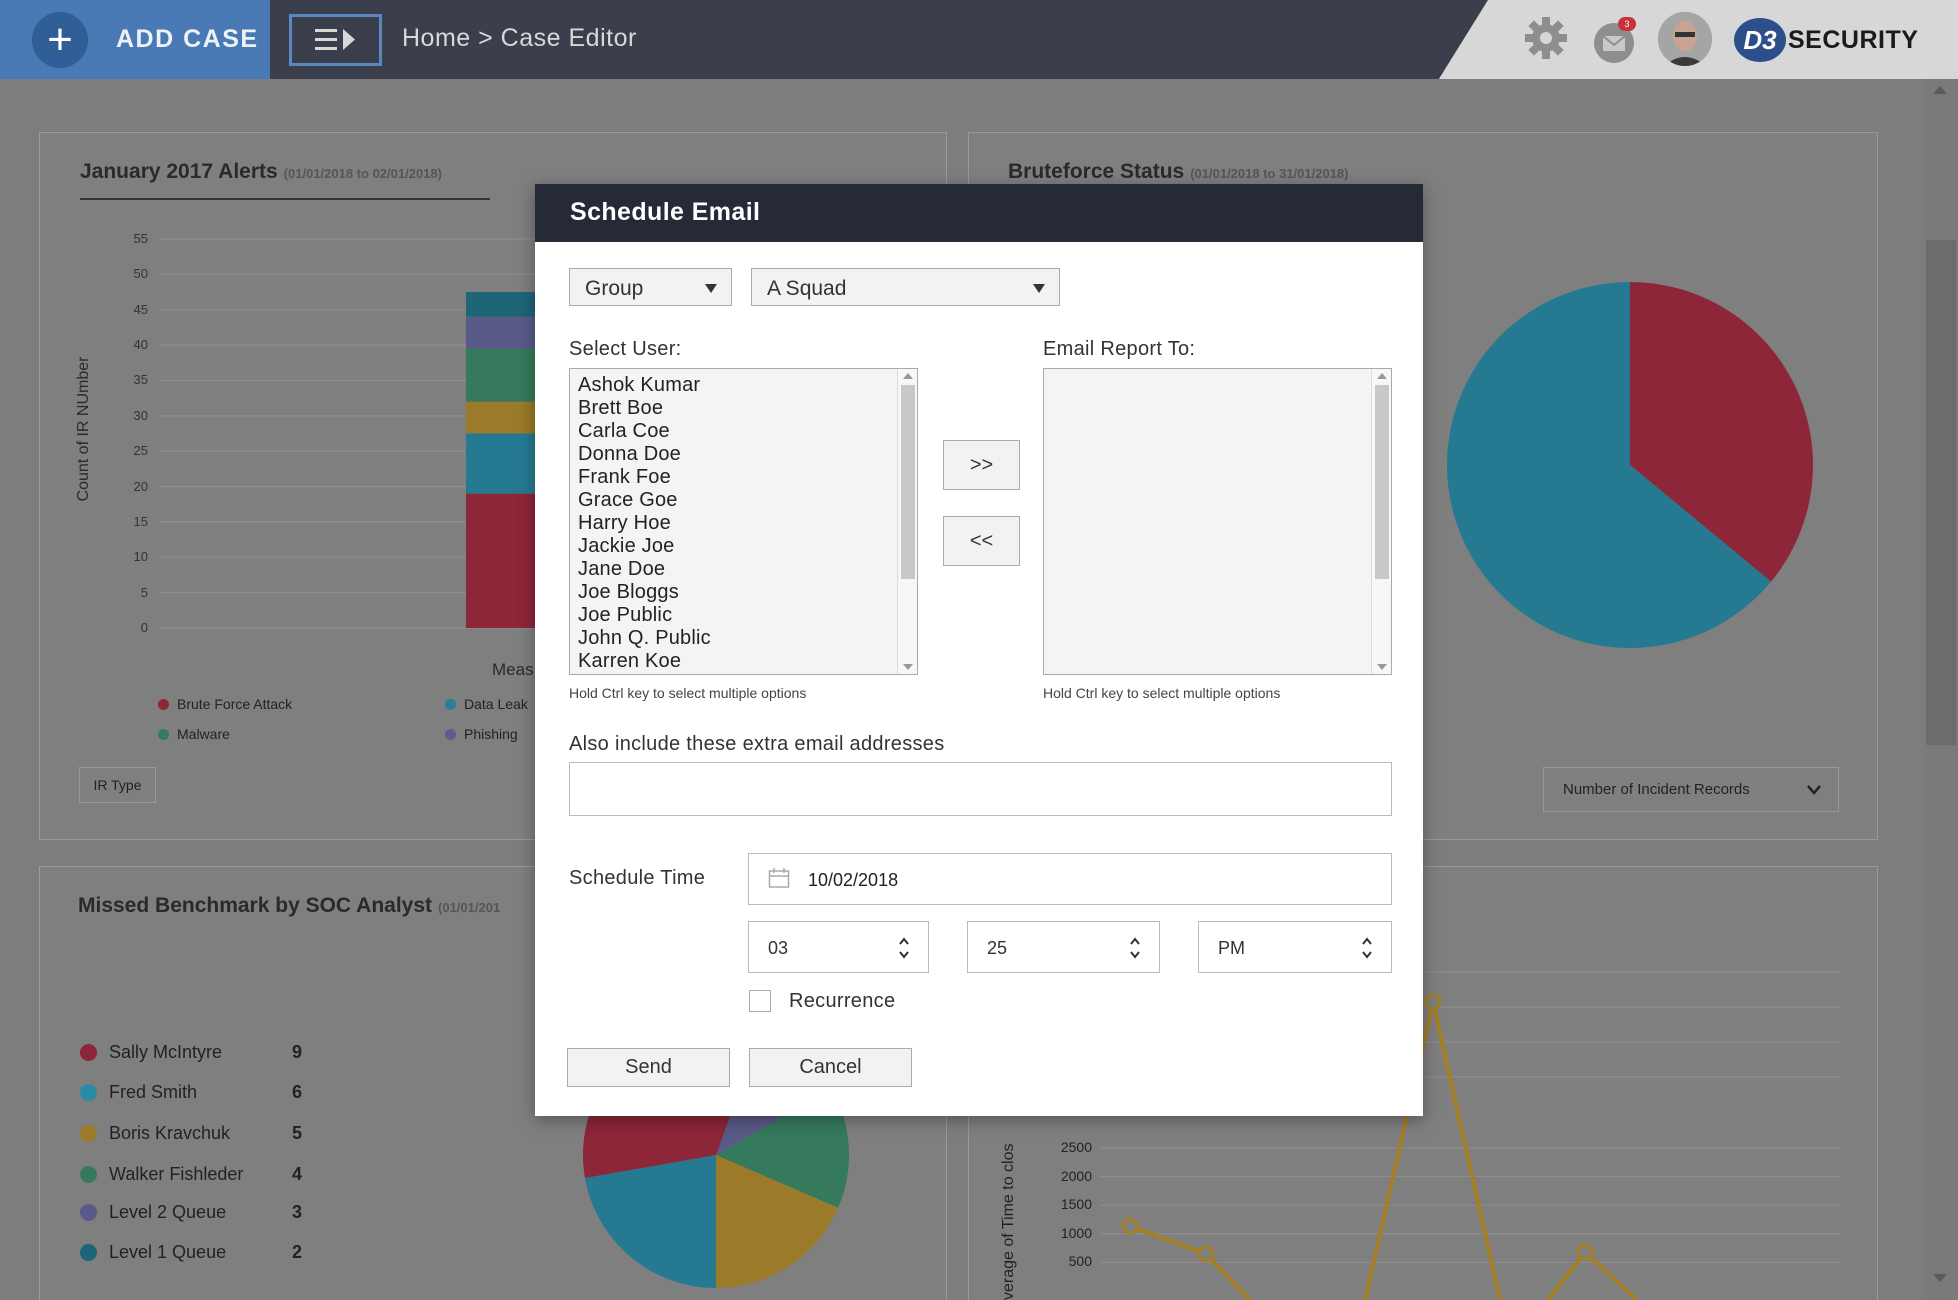  I want to click on bruteforce-pie-chart, so click(1629, 465).